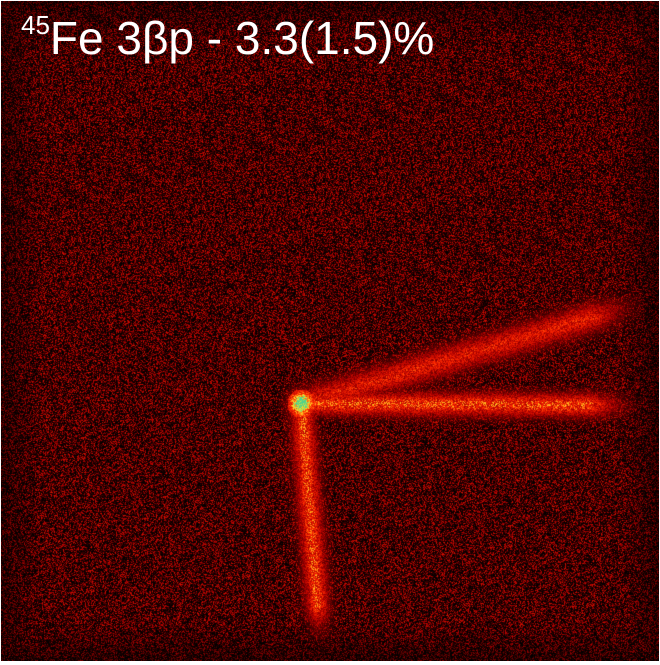 Image resolution: width=660 pixels, height=665 pixels. What do you see at coordinates (35, 25) in the screenshot?
I see `mass-number: 45` at bounding box center [35, 25].